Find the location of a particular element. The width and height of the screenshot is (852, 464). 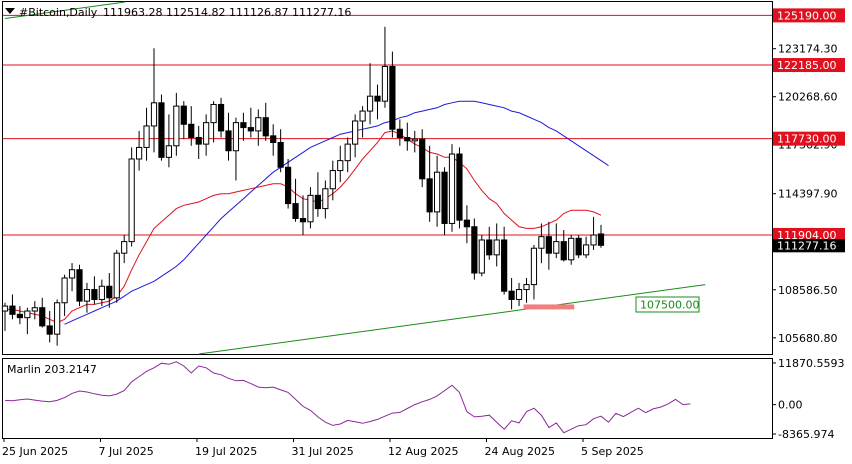

oscillator-axis: 11870.5593 0.00 -8365.974 is located at coordinates (808, 399).